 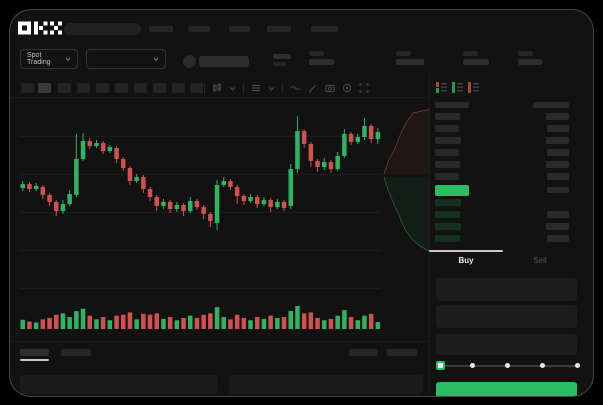 What do you see at coordinates (406, 186) in the screenshot?
I see `depth-chart` at bounding box center [406, 186].